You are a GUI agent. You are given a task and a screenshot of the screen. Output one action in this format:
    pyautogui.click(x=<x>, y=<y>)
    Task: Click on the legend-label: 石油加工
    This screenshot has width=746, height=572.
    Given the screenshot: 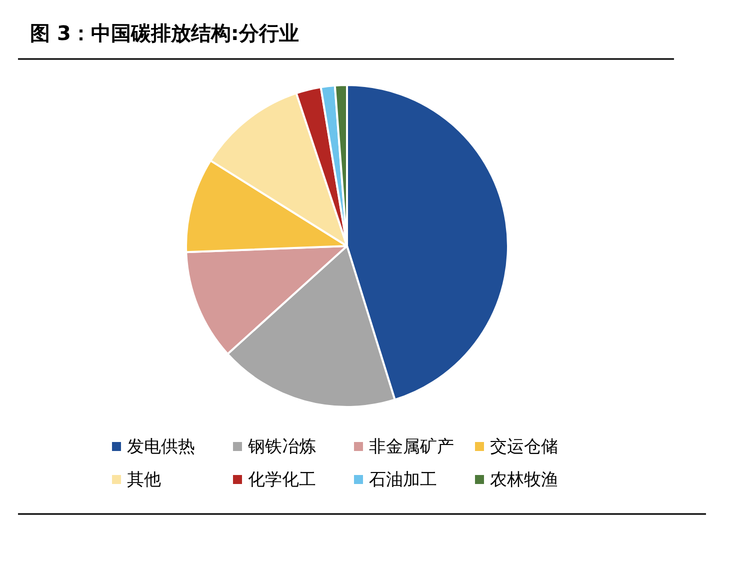 What is the action you would take?
    pyautogui.click(x=403, y=480)
    